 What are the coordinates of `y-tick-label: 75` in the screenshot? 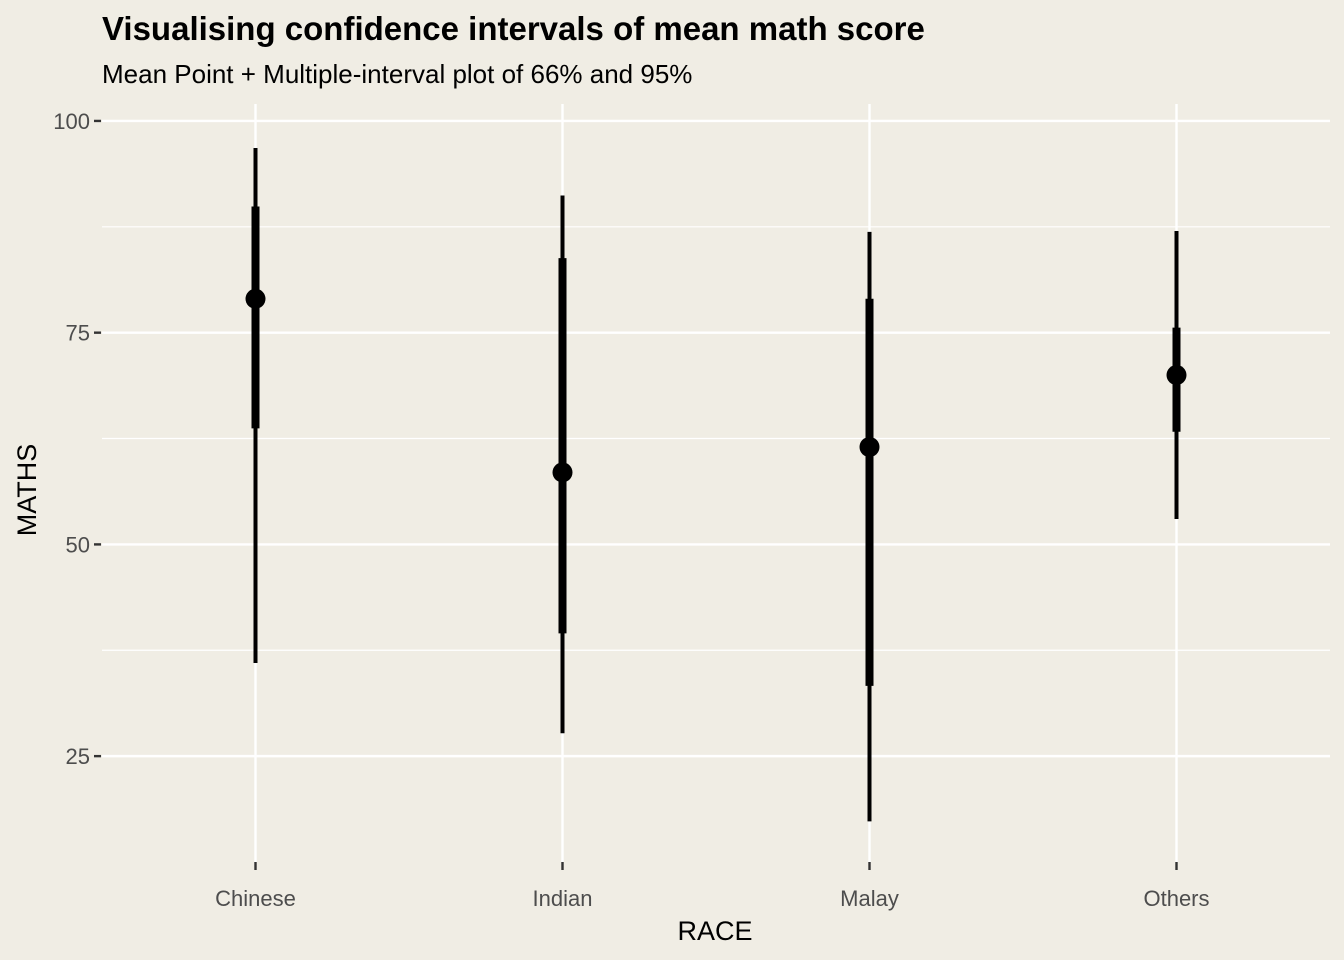 It's located at (78, 333).